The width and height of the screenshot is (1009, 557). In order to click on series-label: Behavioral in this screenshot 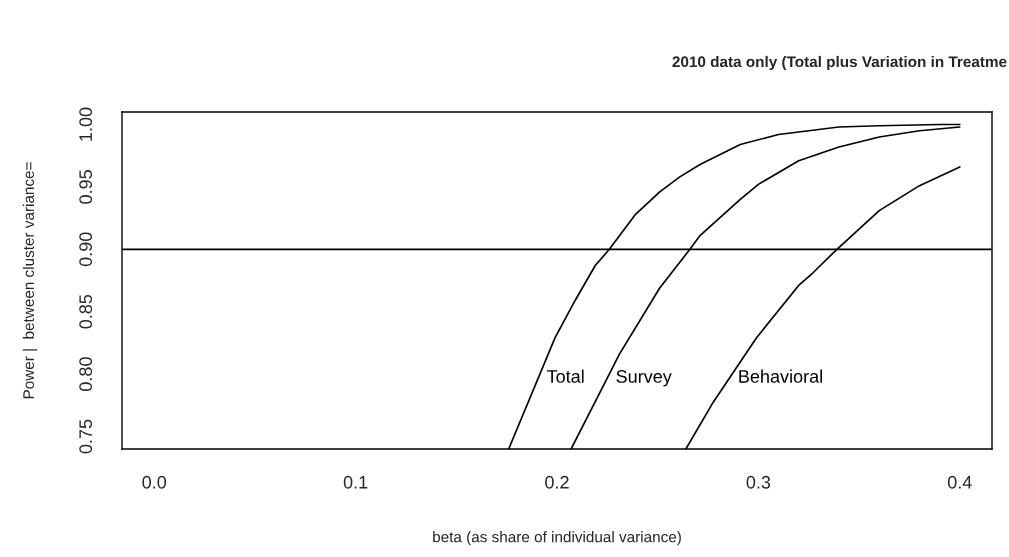, I will do `click(780, 376)`.